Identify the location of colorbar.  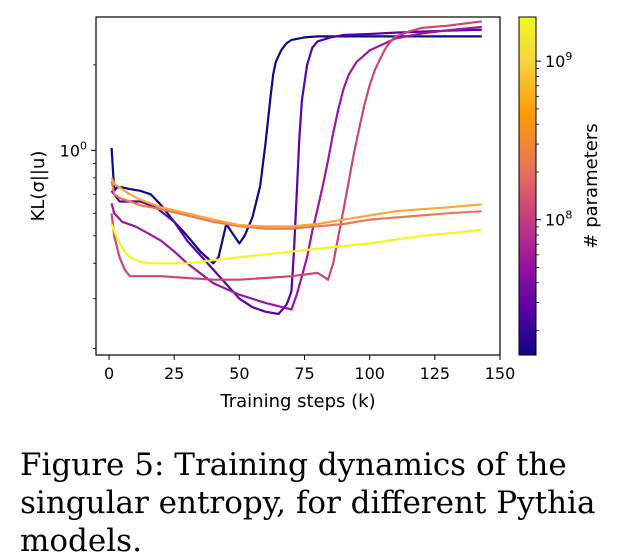
(527, 186).